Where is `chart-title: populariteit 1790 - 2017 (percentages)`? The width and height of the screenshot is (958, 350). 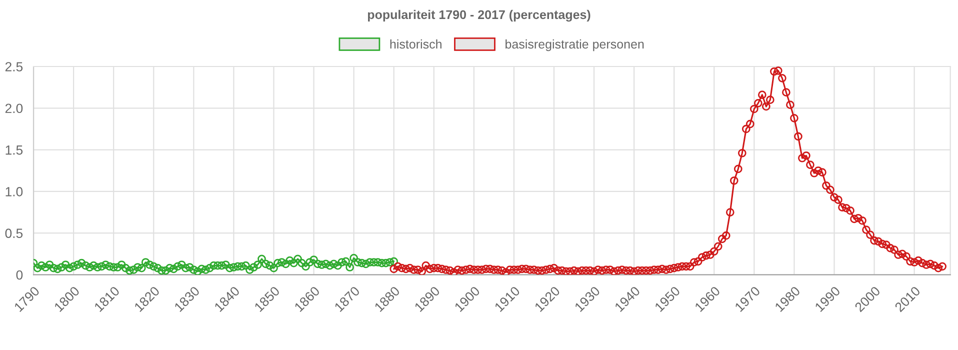
chart-title: populariteit 1790 - 2017 (percentages) is located at coordinates (479, 16).